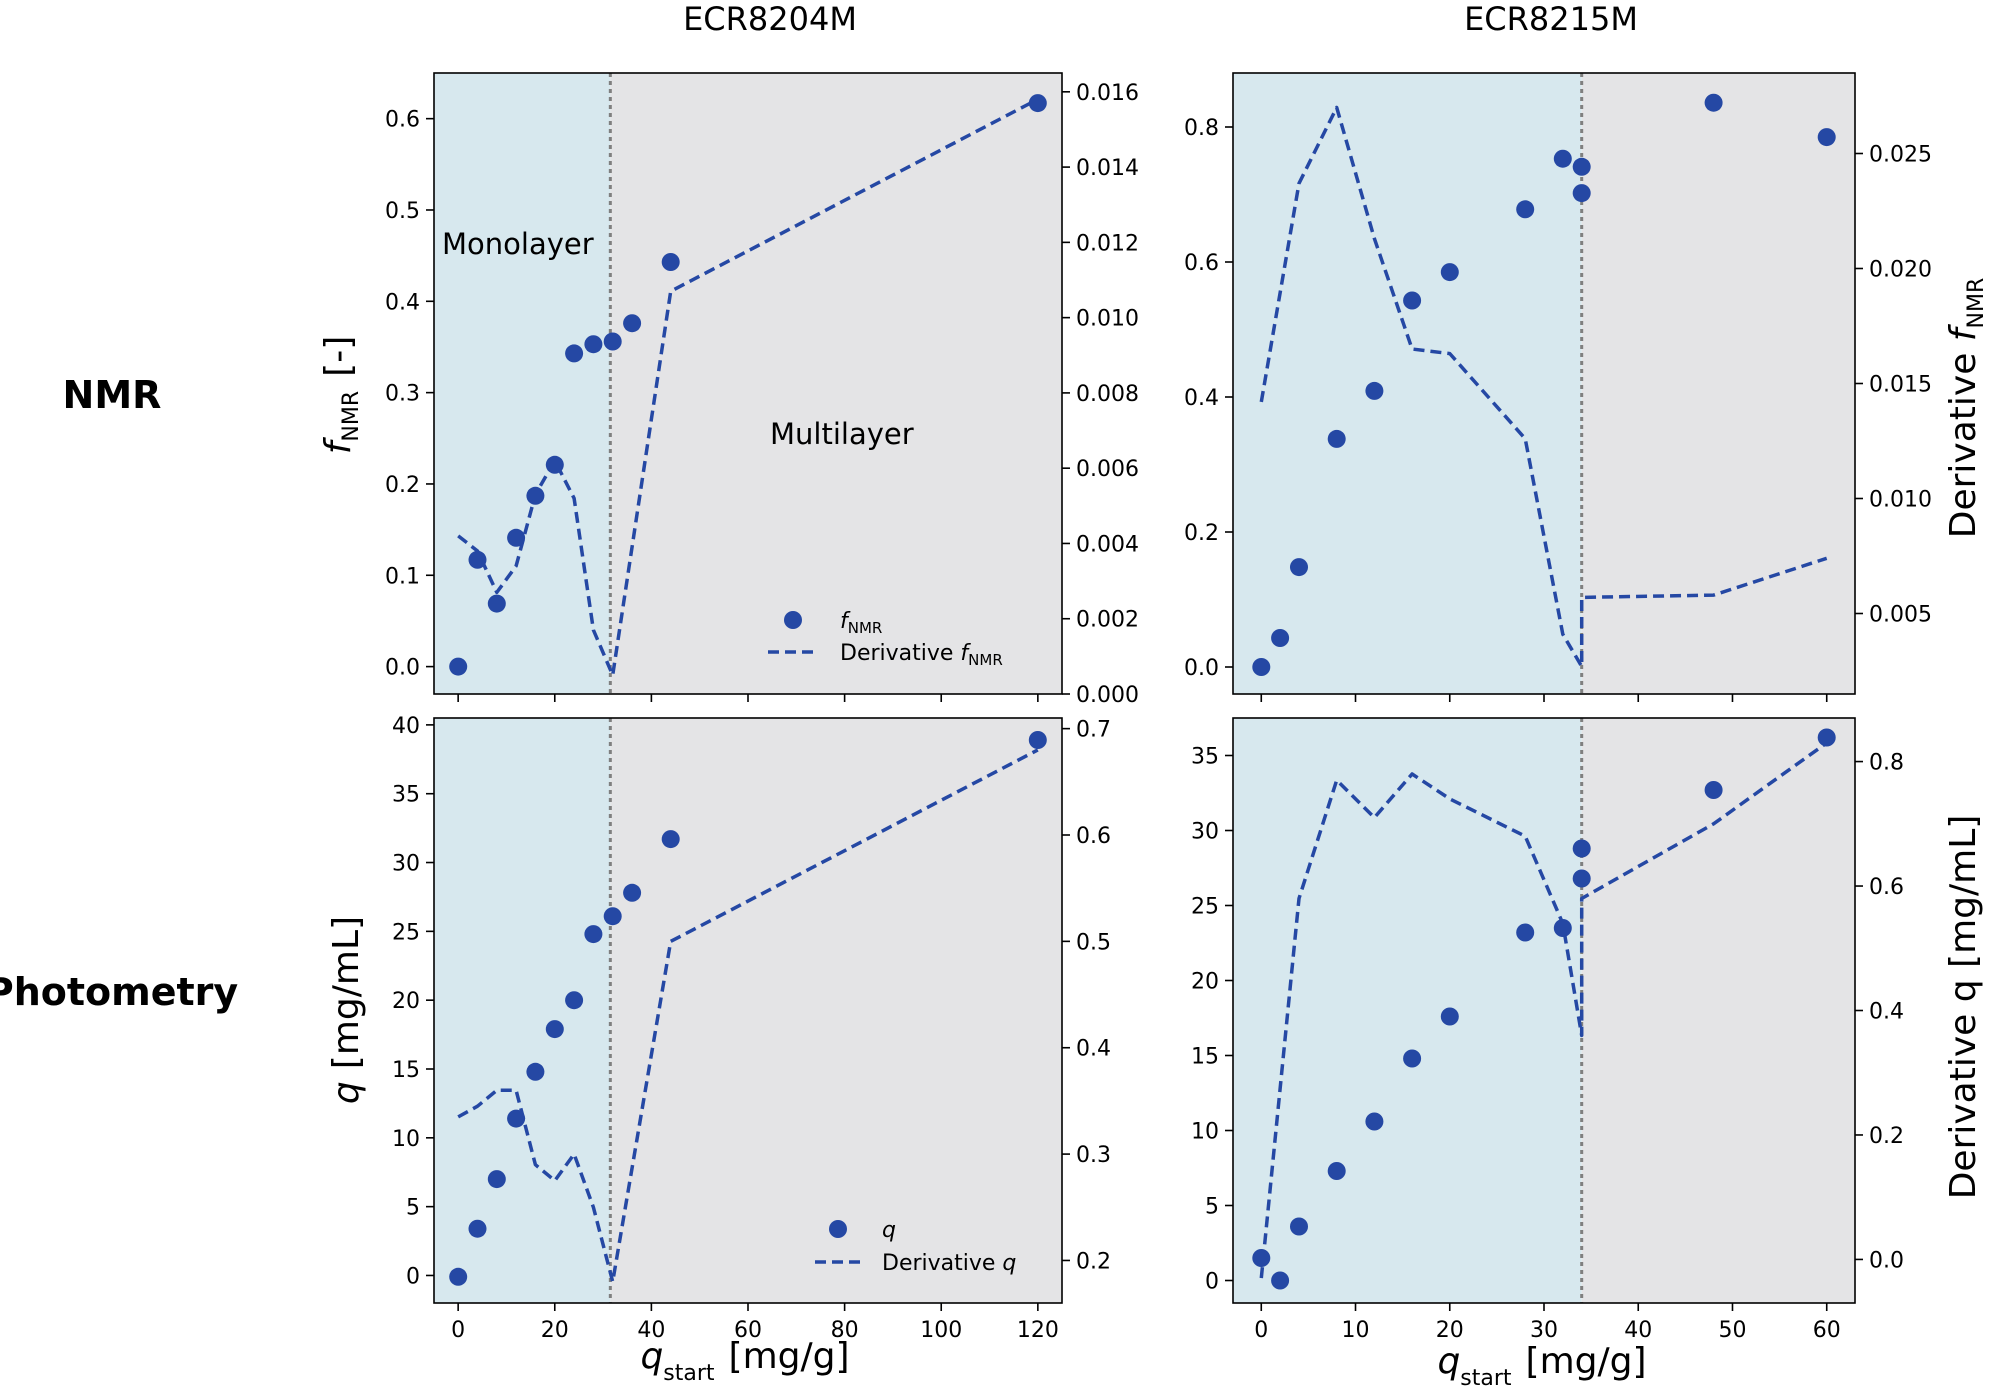 This screenshot has height=1395, width=1996. I want to click on photometry-ecr8215m-y-tick-label: 10, so click(1205, 1132).